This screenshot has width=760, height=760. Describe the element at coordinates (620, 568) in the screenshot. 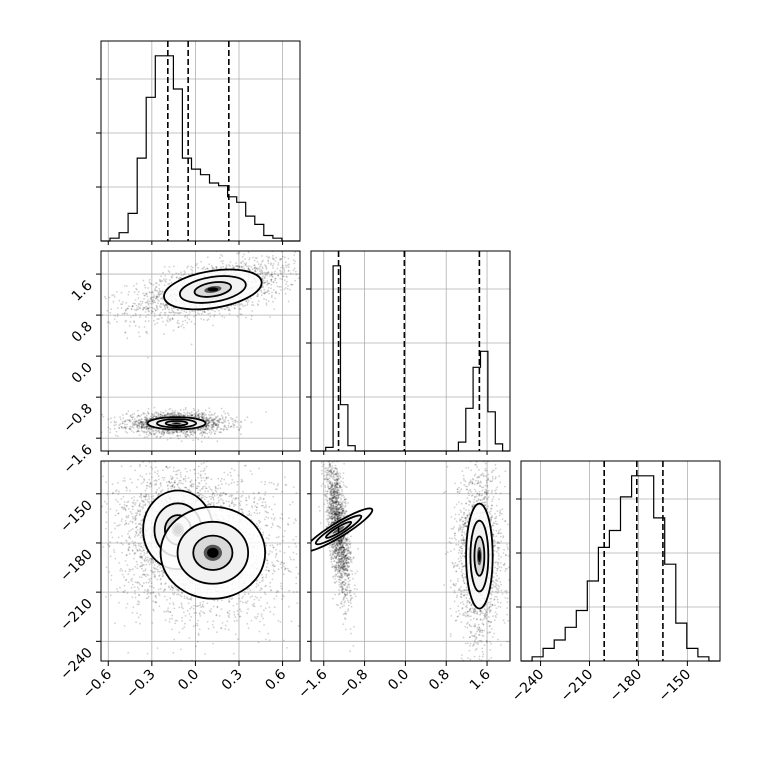

I see `histogram-p2` at that location.